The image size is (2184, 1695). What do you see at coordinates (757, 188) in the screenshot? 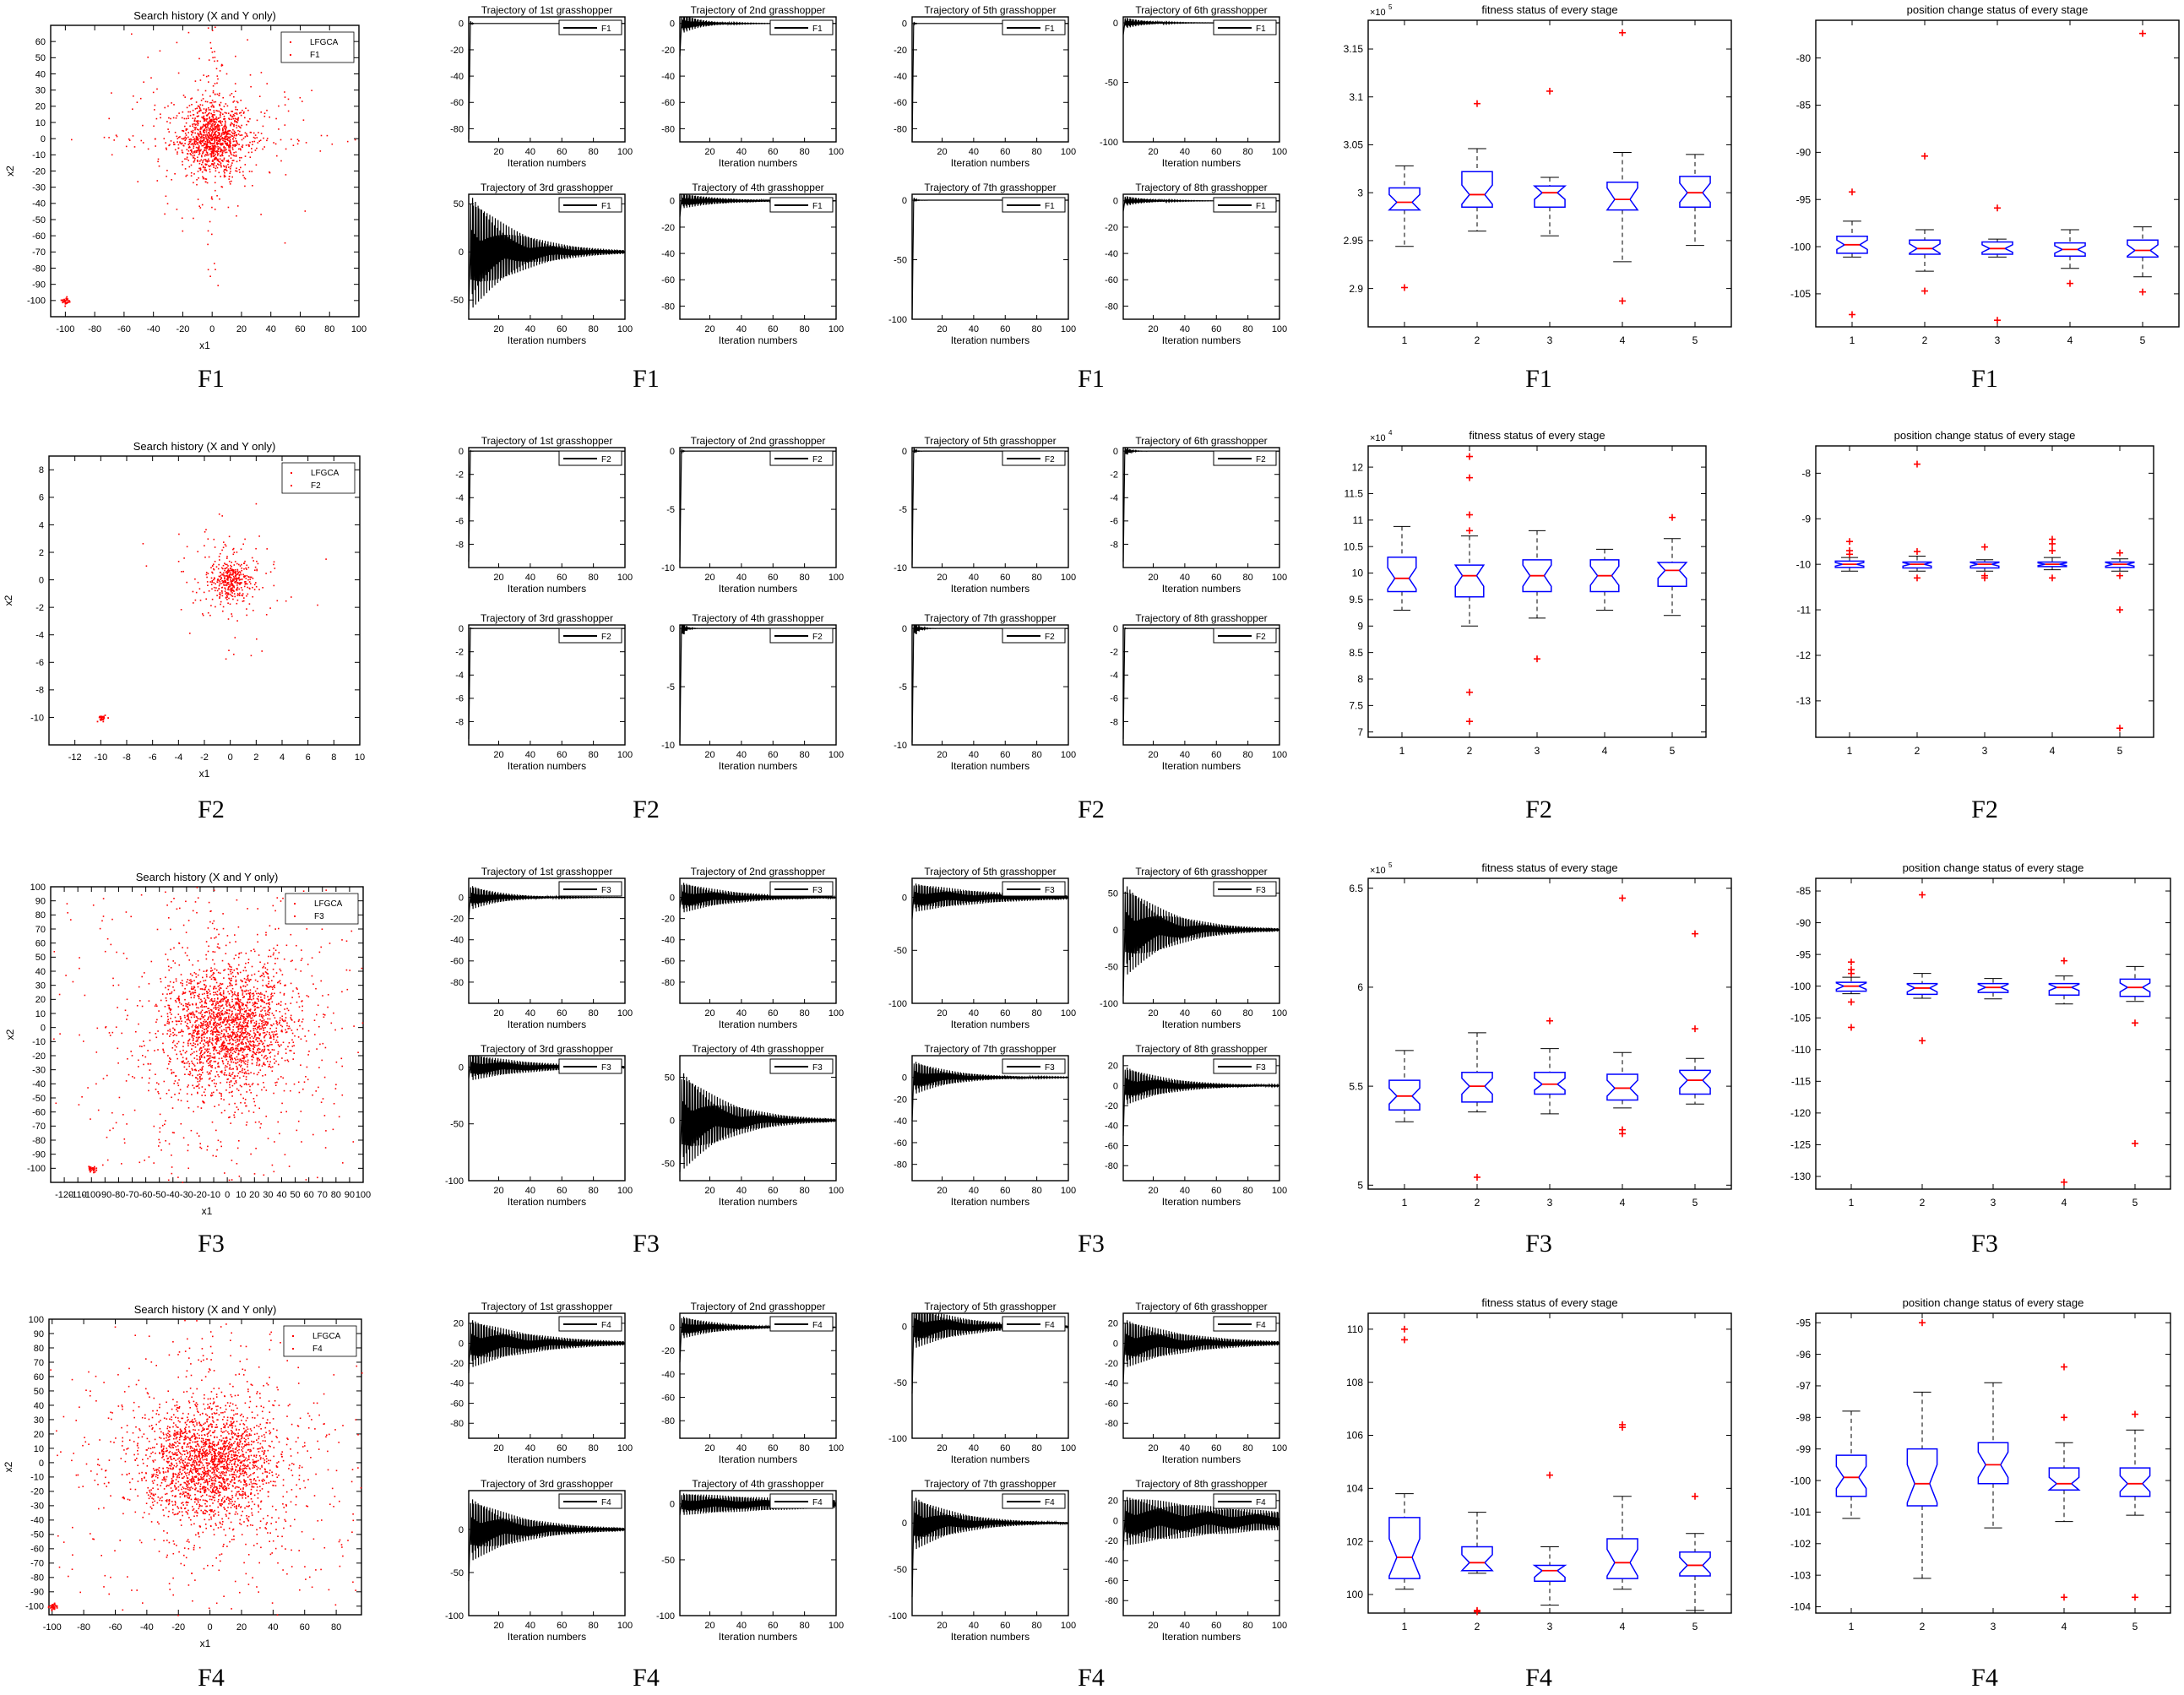
I see `chart-title: Trajectory of 4th grasshopper` at bounding box center [757, 188].